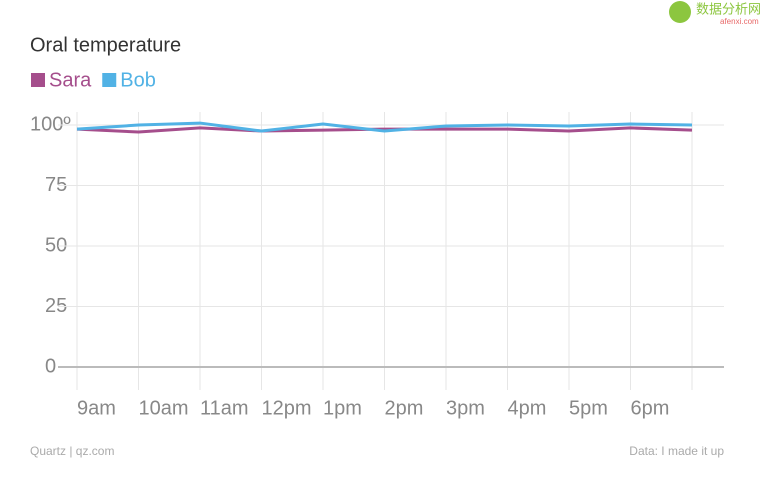 This screenshot has width=771, height=479. I want to click on x-tick-label: 1pm, so click(342, 408).